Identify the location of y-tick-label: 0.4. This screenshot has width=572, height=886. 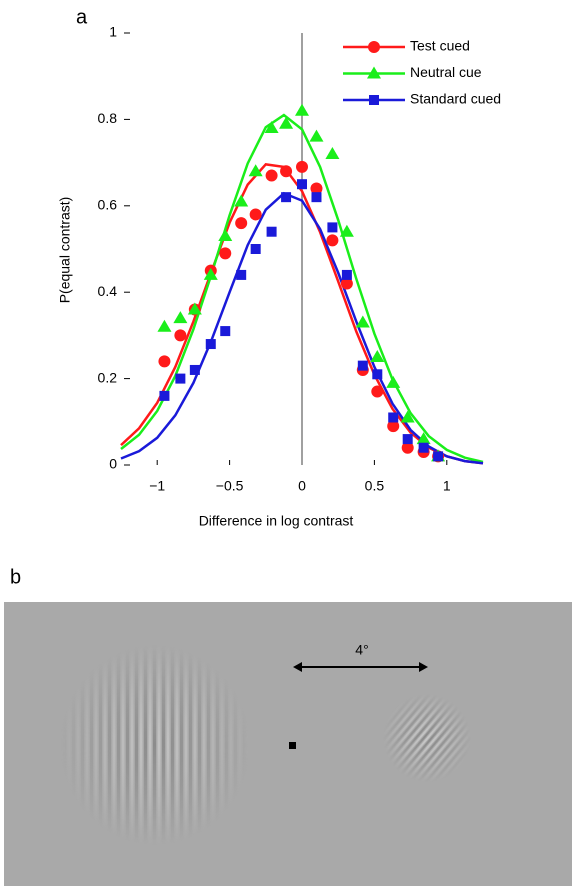
(108, 291).